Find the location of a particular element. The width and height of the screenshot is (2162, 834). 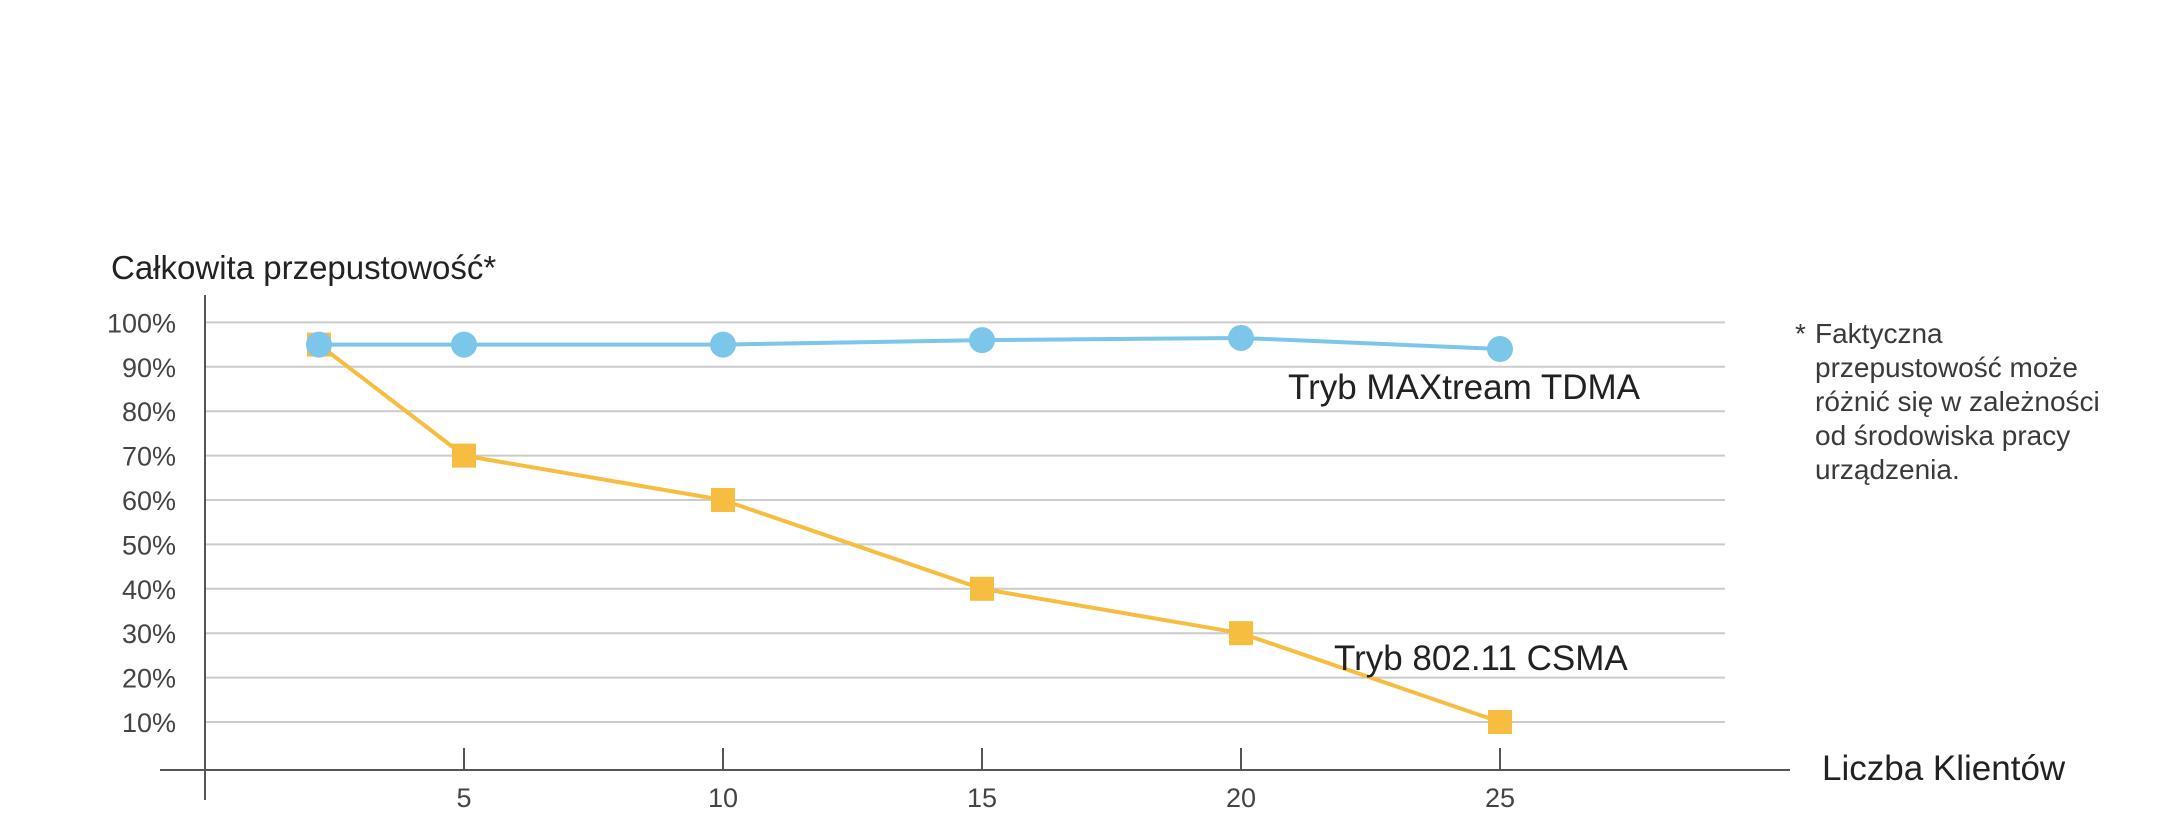

y-axis-title: Całkowita przepustowość* is located at coordinates (303, 267).